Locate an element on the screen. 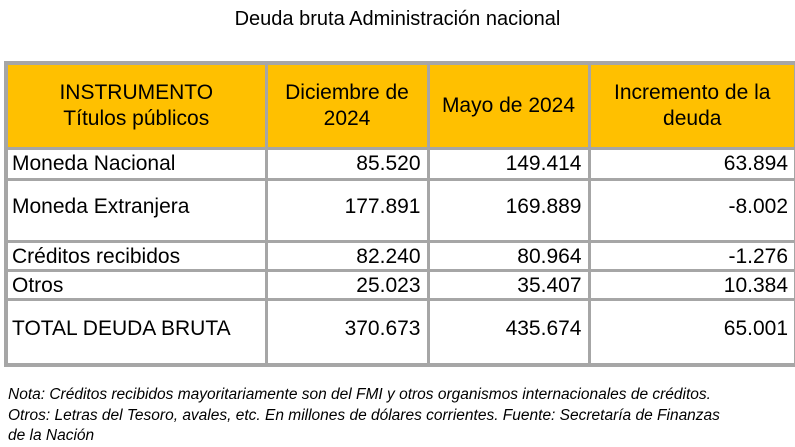  cell-increase: 63.894 is located at coordinates (691, 164).